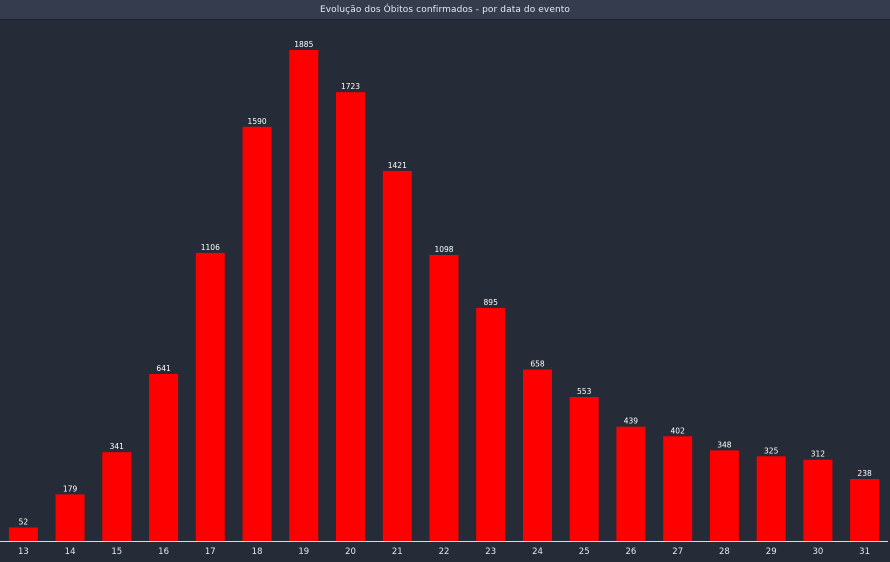 Image resolution: width=890 pixels, height=562 pixels. What do you see at coordinates (397, 165) in the screenshot?
I see `data-label-21: 1421` at bounding box center [397, 165].